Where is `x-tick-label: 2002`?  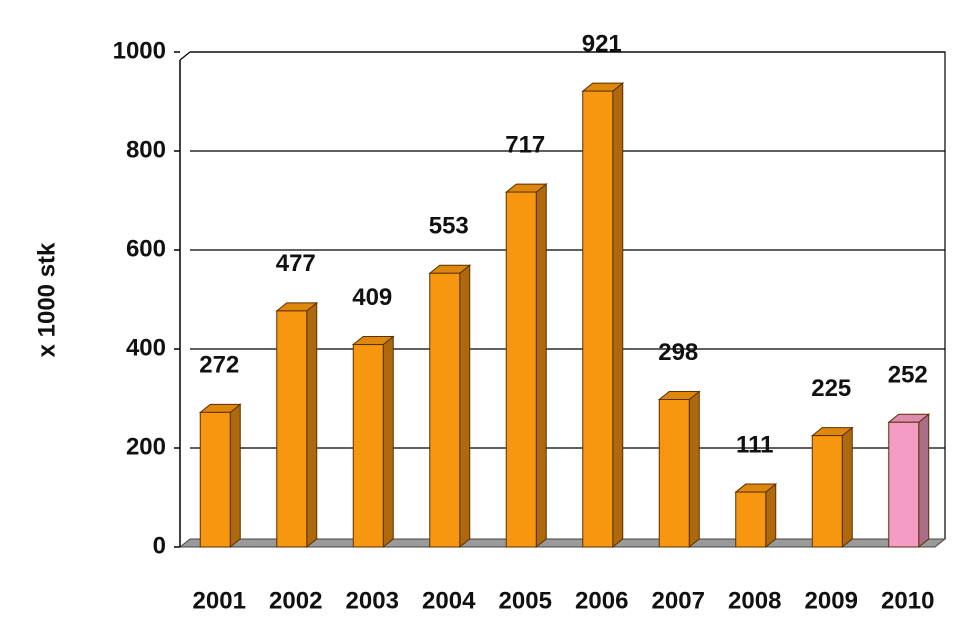 x-tick-label: 2002 is located at coordinates (295, 600).